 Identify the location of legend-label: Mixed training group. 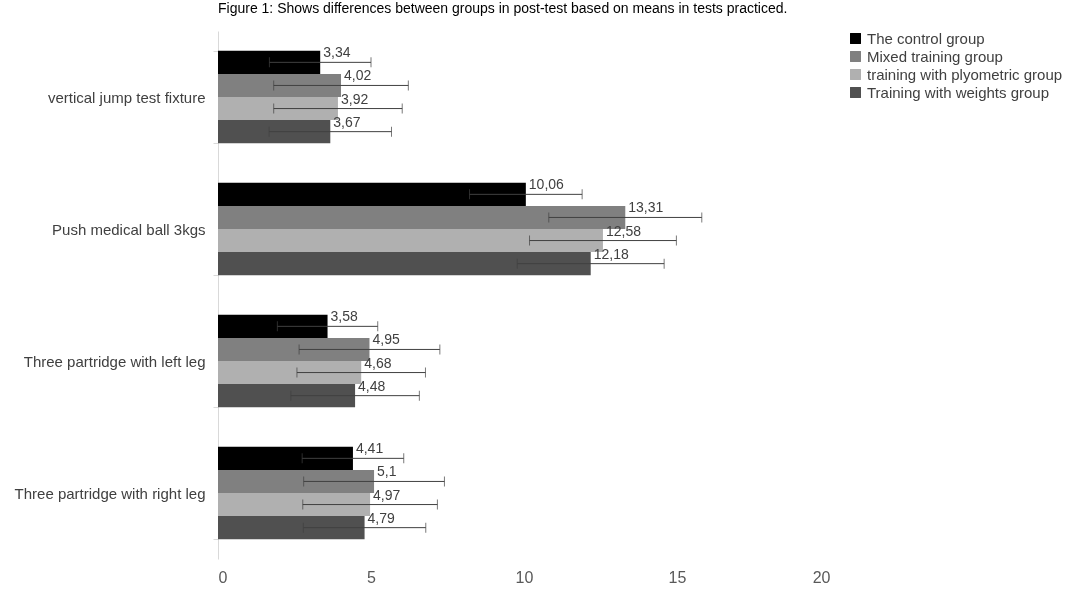
(935, 56).